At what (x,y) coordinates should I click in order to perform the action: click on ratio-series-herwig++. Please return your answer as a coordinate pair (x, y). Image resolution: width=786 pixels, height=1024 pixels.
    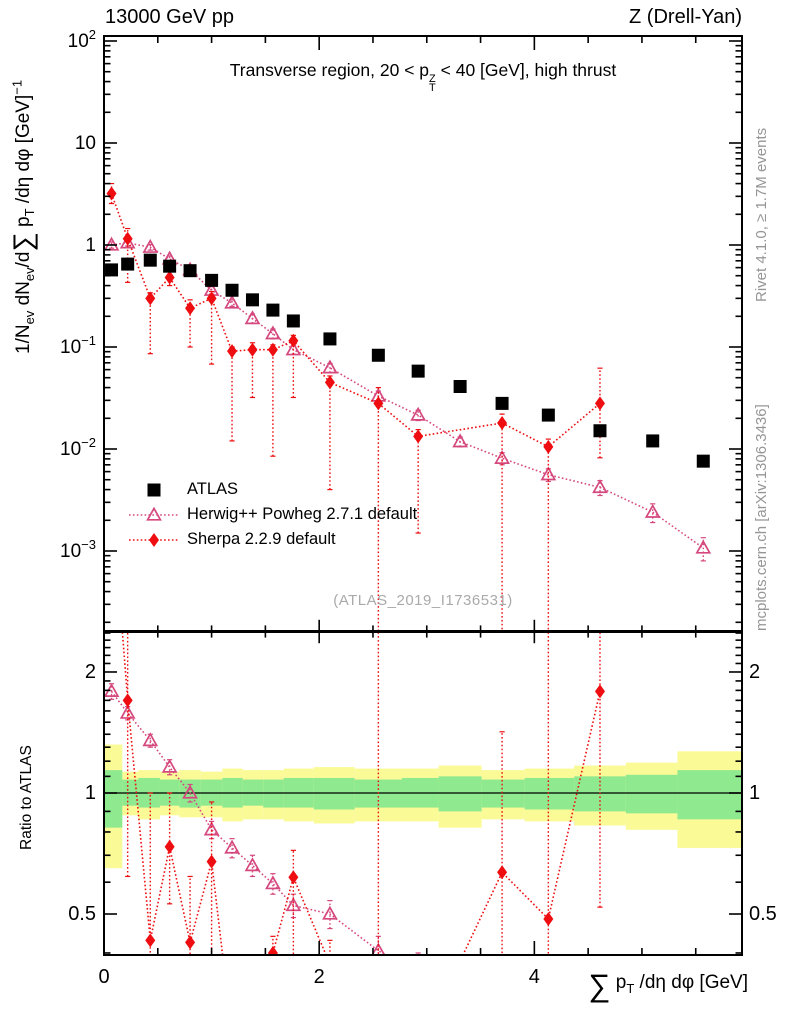
    Looking at the image, I should click on (262, 819).